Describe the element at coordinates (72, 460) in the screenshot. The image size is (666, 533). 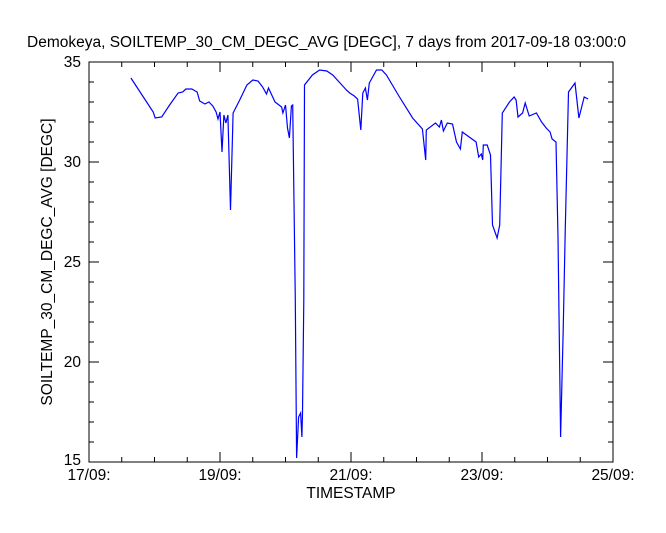
I see `y-tick-label: 15` at that location.